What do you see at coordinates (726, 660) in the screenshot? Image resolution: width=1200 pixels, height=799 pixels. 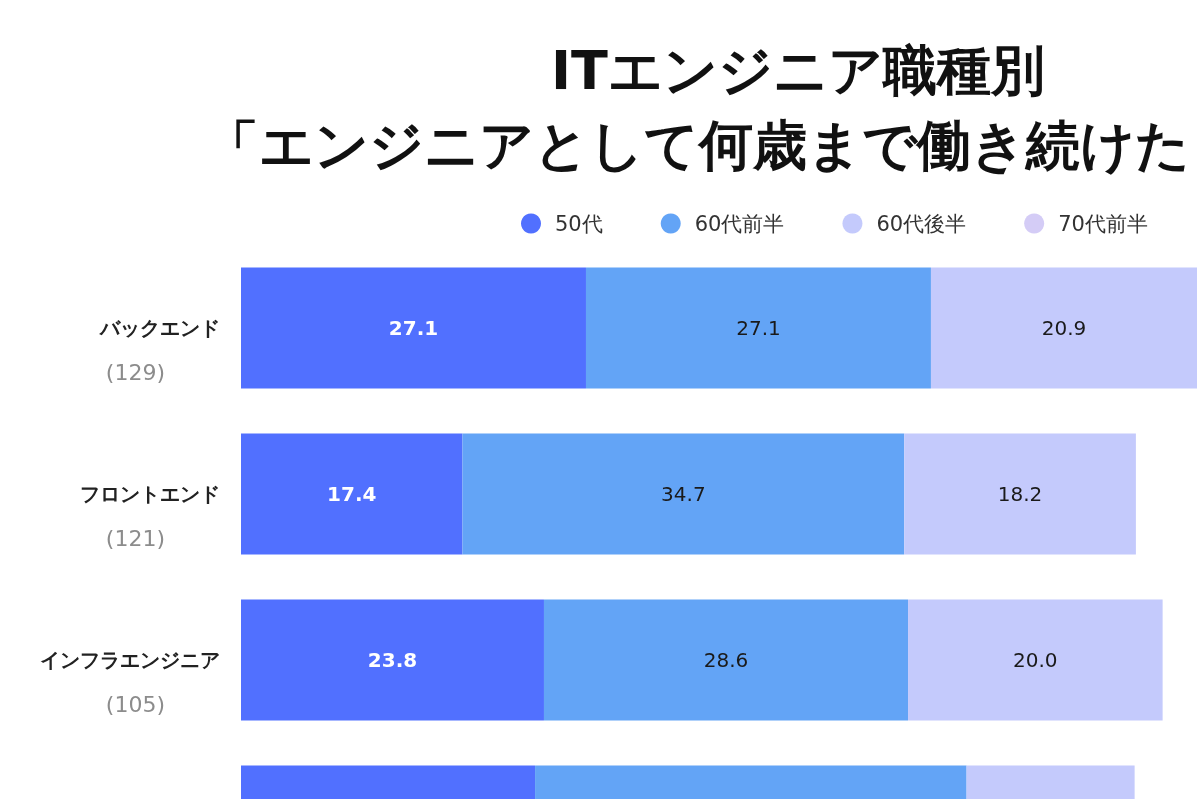 I see `data-label: 28.6` at bounding box center [726, 660].